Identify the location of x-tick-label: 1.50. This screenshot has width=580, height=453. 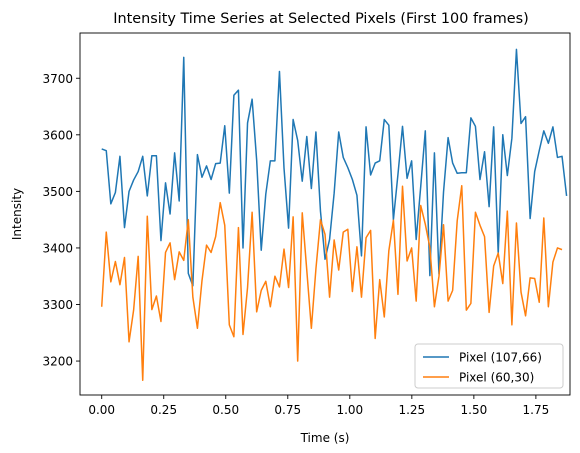
(474, 410).